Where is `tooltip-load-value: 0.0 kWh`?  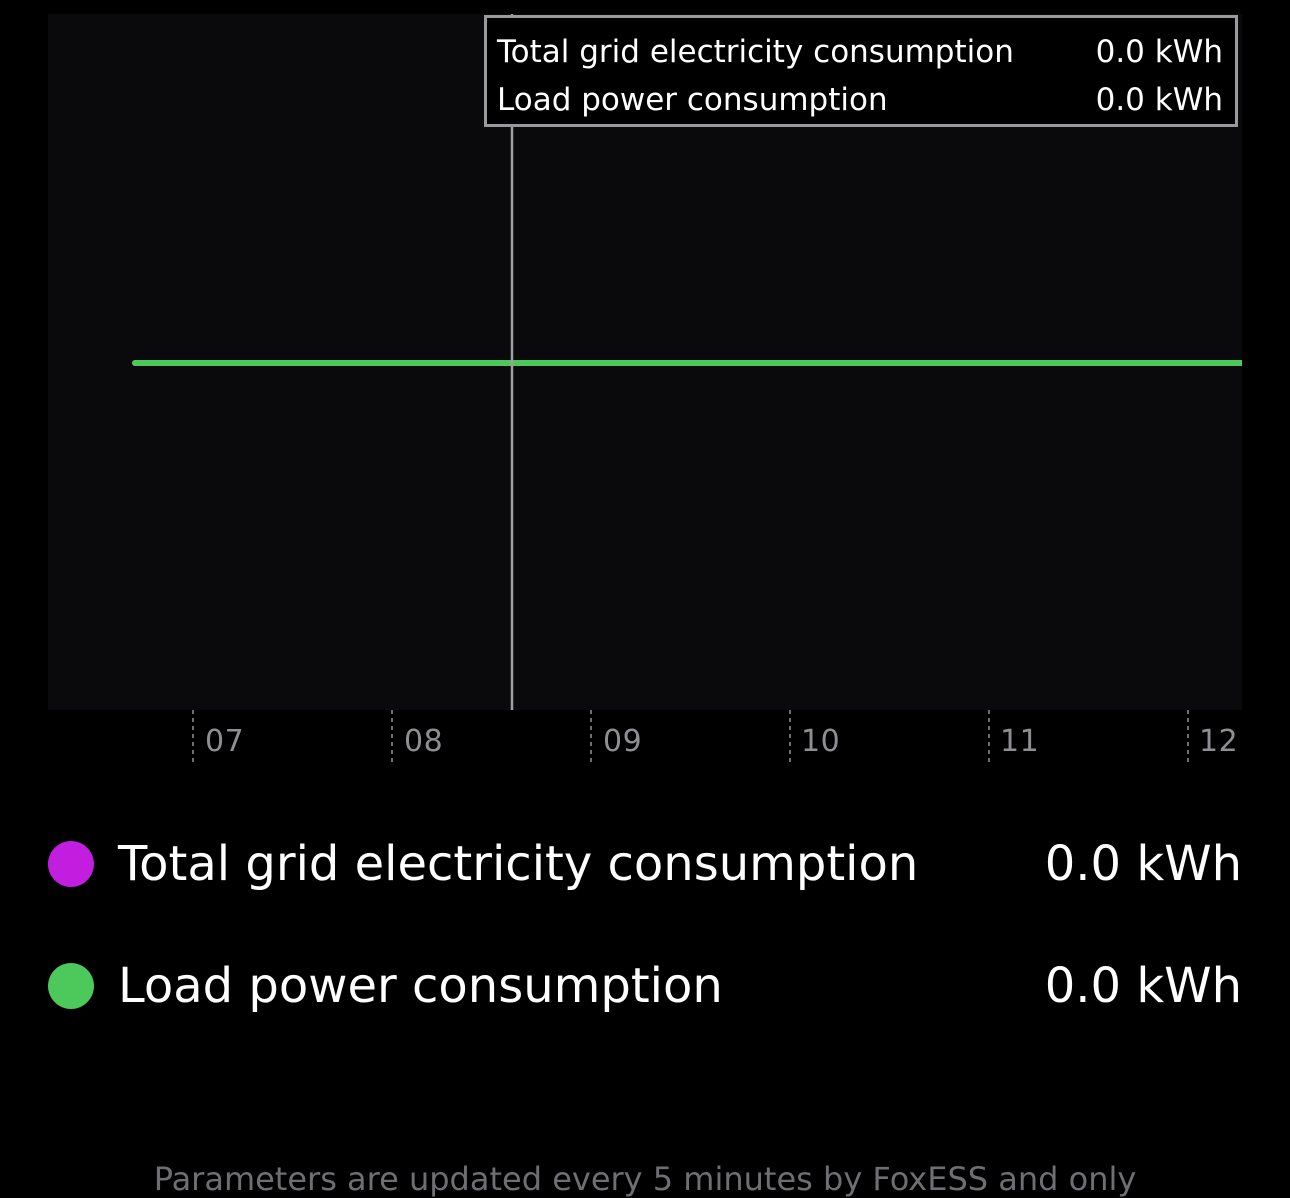 tooltip-load-value: 0.0 kWh is located at coordinates (1159, 100).